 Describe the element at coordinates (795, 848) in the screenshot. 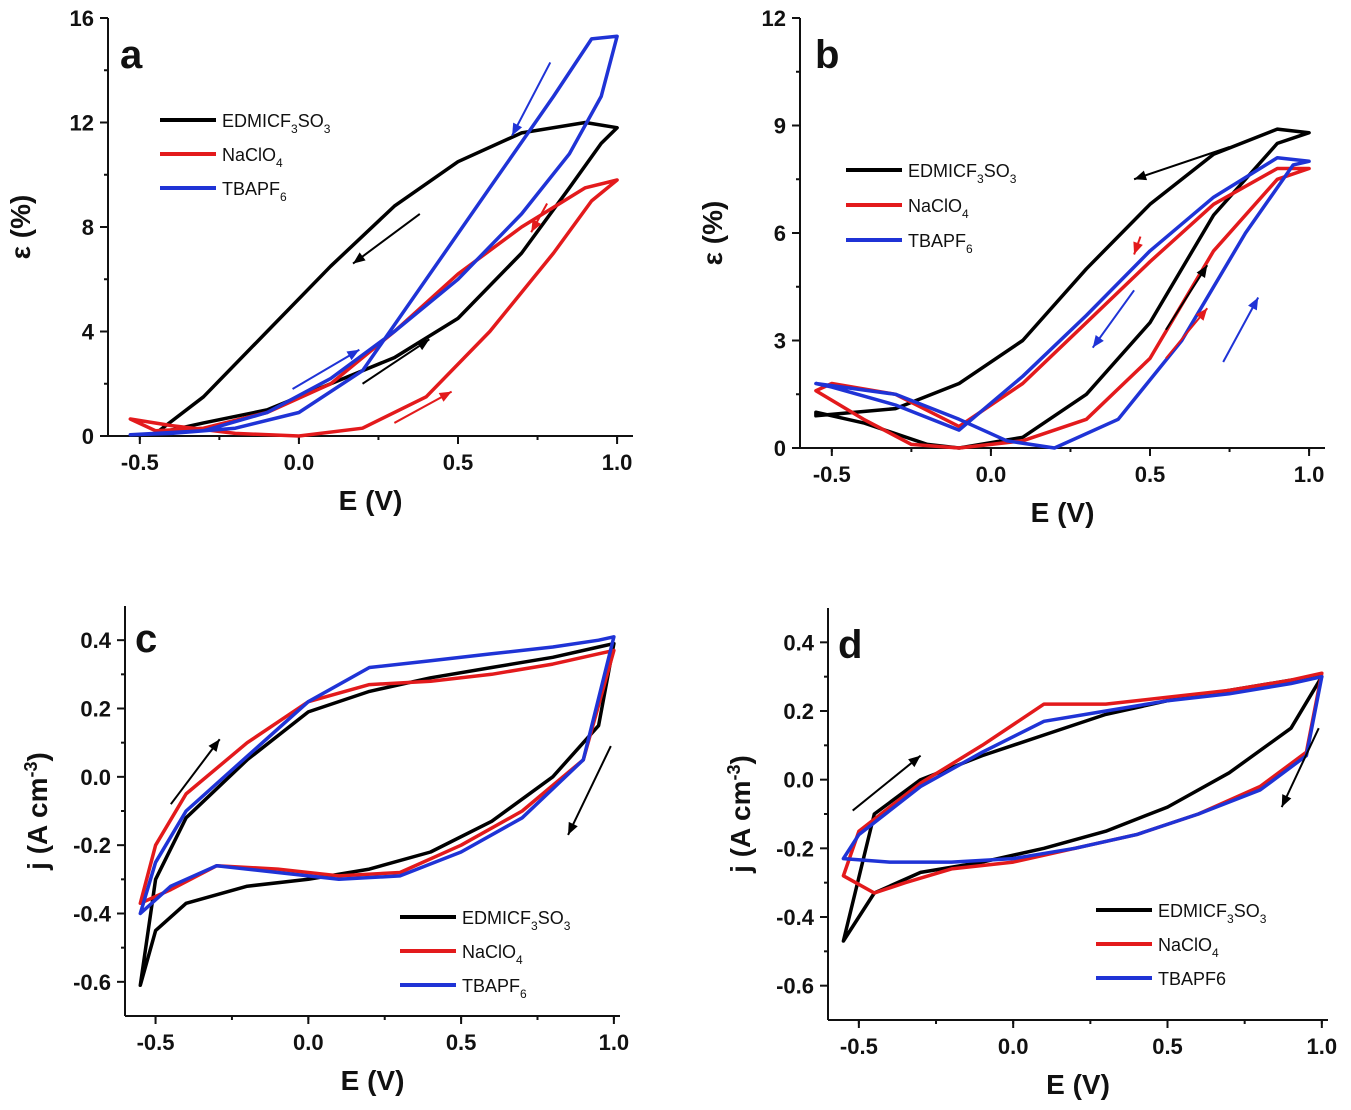

I see `y-tick-label: -0.2` at that location.